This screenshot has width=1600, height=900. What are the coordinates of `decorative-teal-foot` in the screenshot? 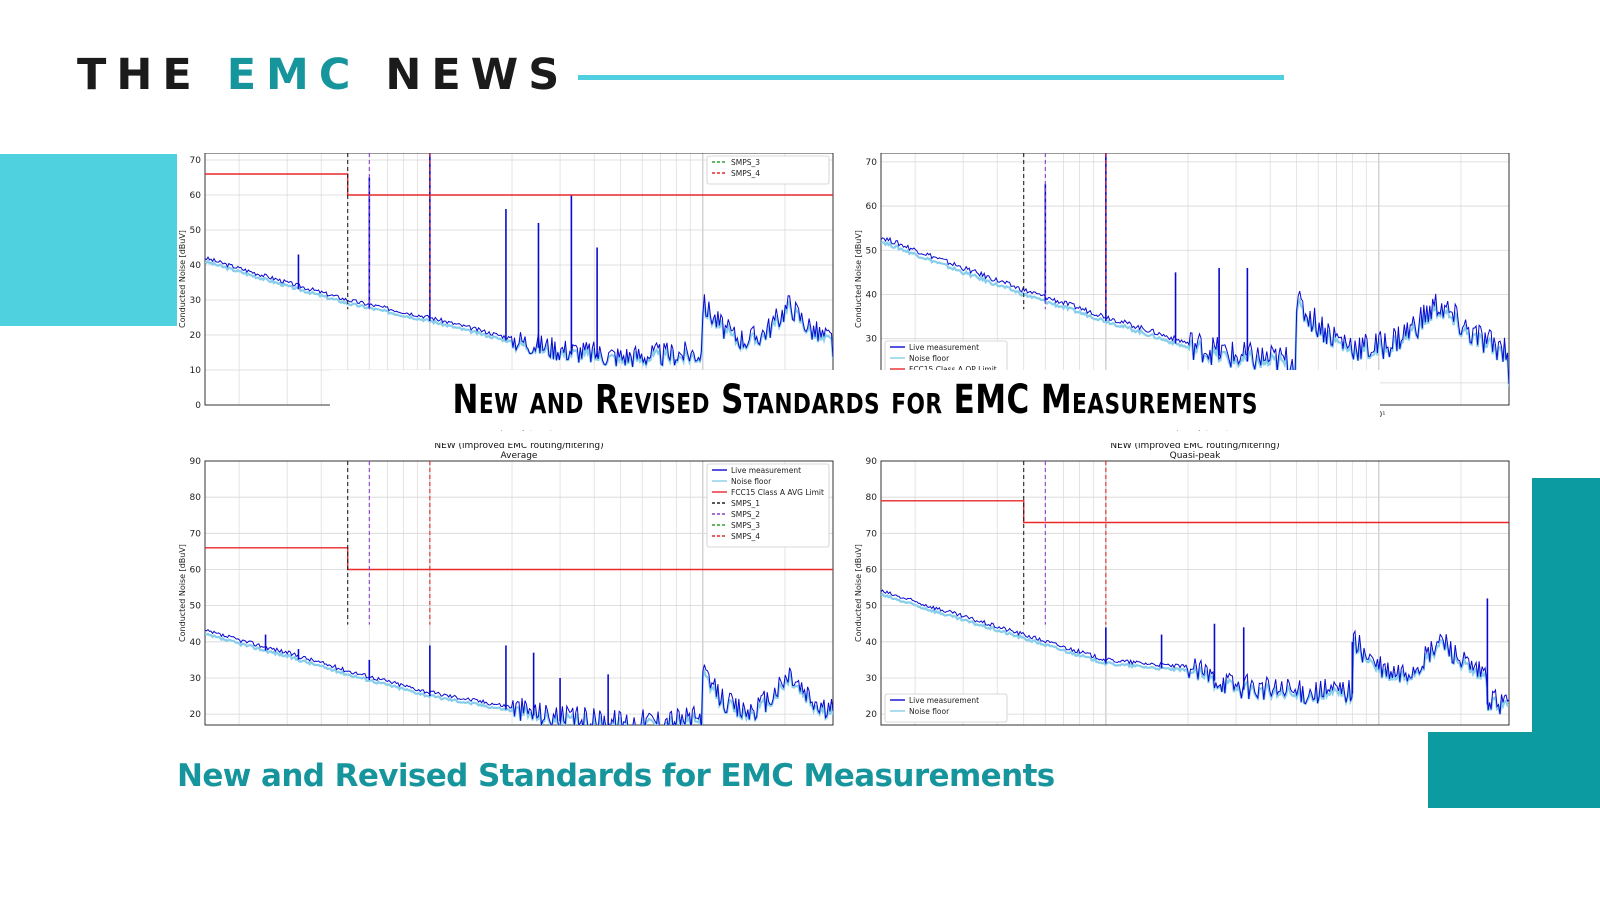 It's located at (1514, 770).